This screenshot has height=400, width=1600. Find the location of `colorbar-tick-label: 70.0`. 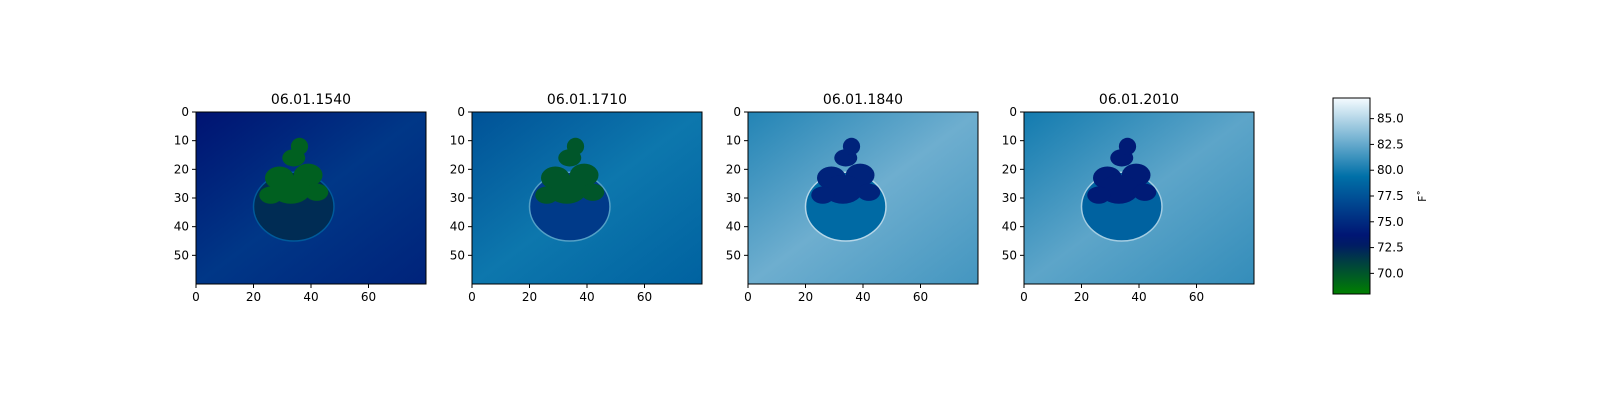

colorbar-tick-label: 70.0 is located at coordinates (1390, 273).